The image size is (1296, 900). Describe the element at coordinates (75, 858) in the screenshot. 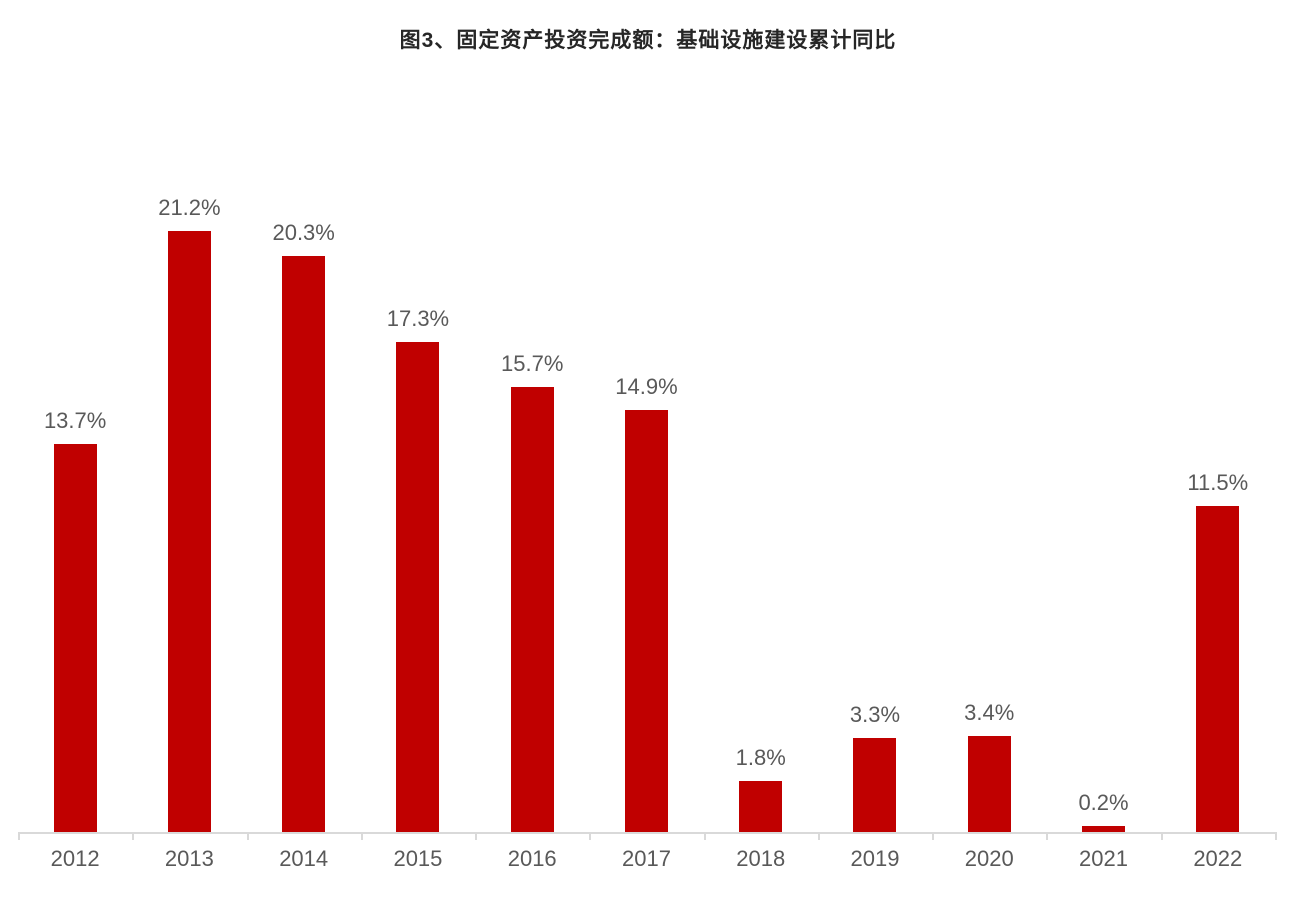

I see `x-tick-label-2012: 2012` at that location.